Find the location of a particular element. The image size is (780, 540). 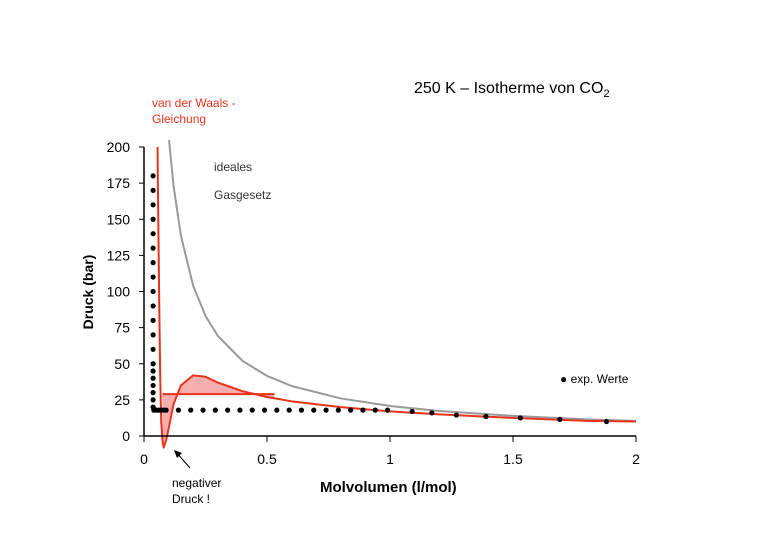

x-tick-label: 2 is located at coordinates (636, 459).